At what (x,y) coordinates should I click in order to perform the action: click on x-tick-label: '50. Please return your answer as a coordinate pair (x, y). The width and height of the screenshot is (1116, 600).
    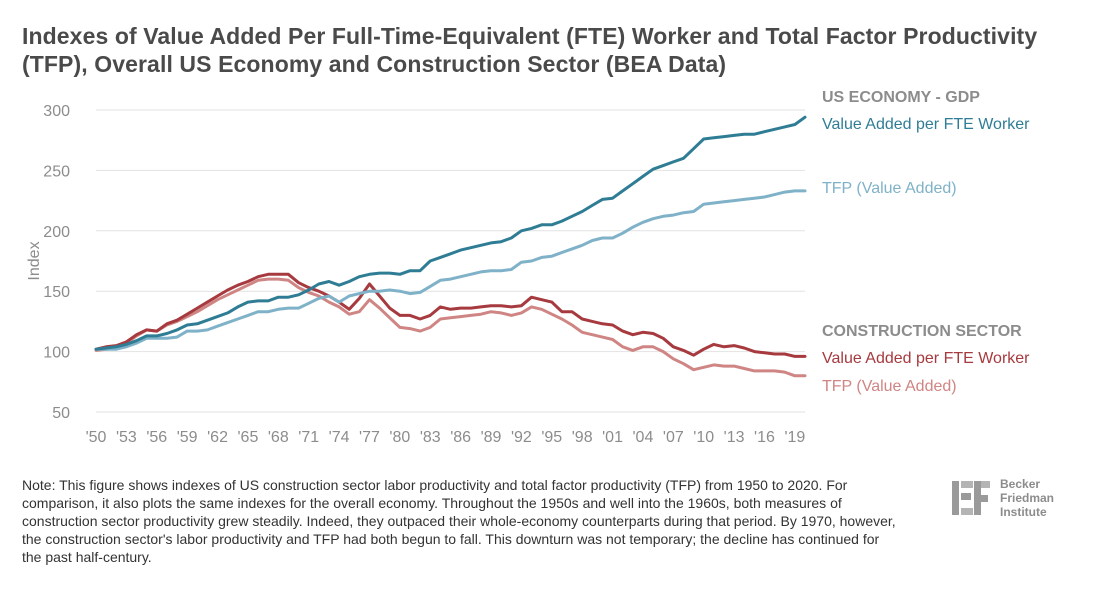
    Looking at the image, I should click on (96, 437).